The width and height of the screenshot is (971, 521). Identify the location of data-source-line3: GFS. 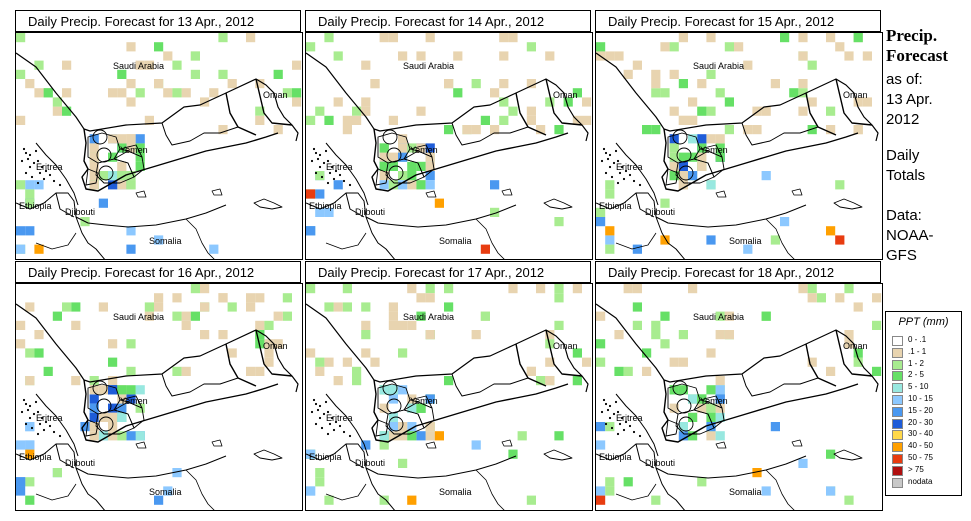
(901, 255).